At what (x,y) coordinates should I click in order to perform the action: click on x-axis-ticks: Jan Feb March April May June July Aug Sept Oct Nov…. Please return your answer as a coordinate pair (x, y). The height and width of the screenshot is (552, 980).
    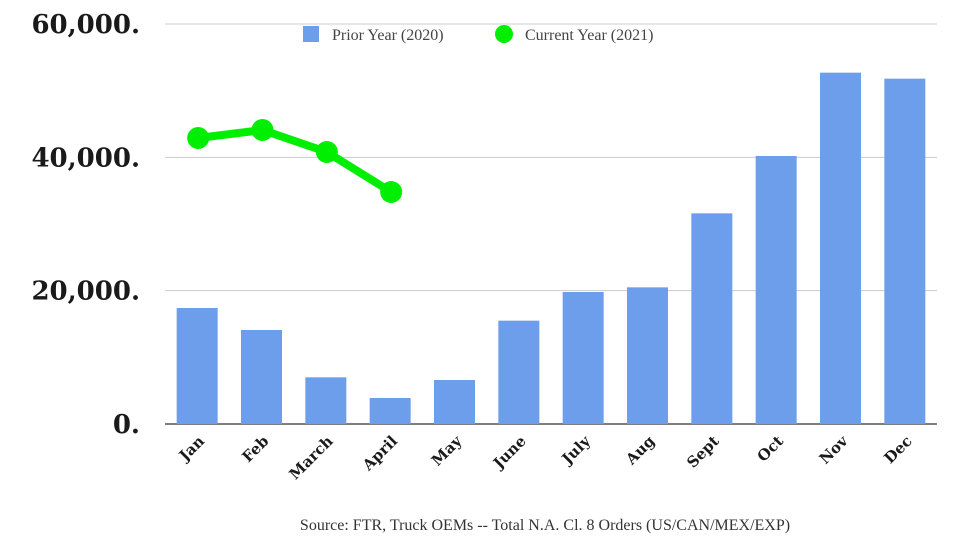
    Looking at the image, I should click on (544, 457).